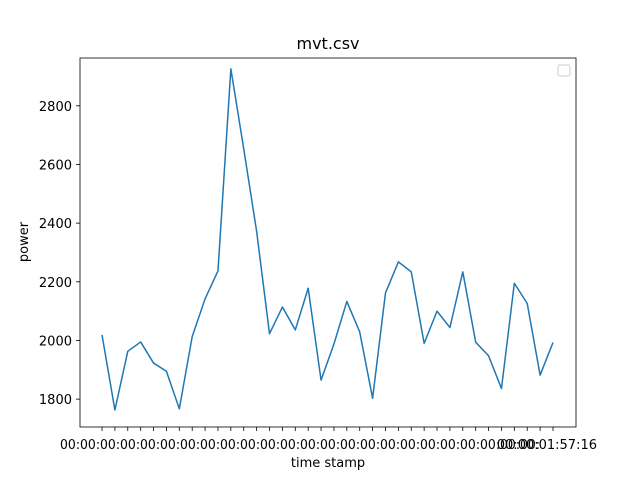  Describe the element at coordinates (55, 341) in the screenshot. I see `y-tick-label: 2000` at that location.